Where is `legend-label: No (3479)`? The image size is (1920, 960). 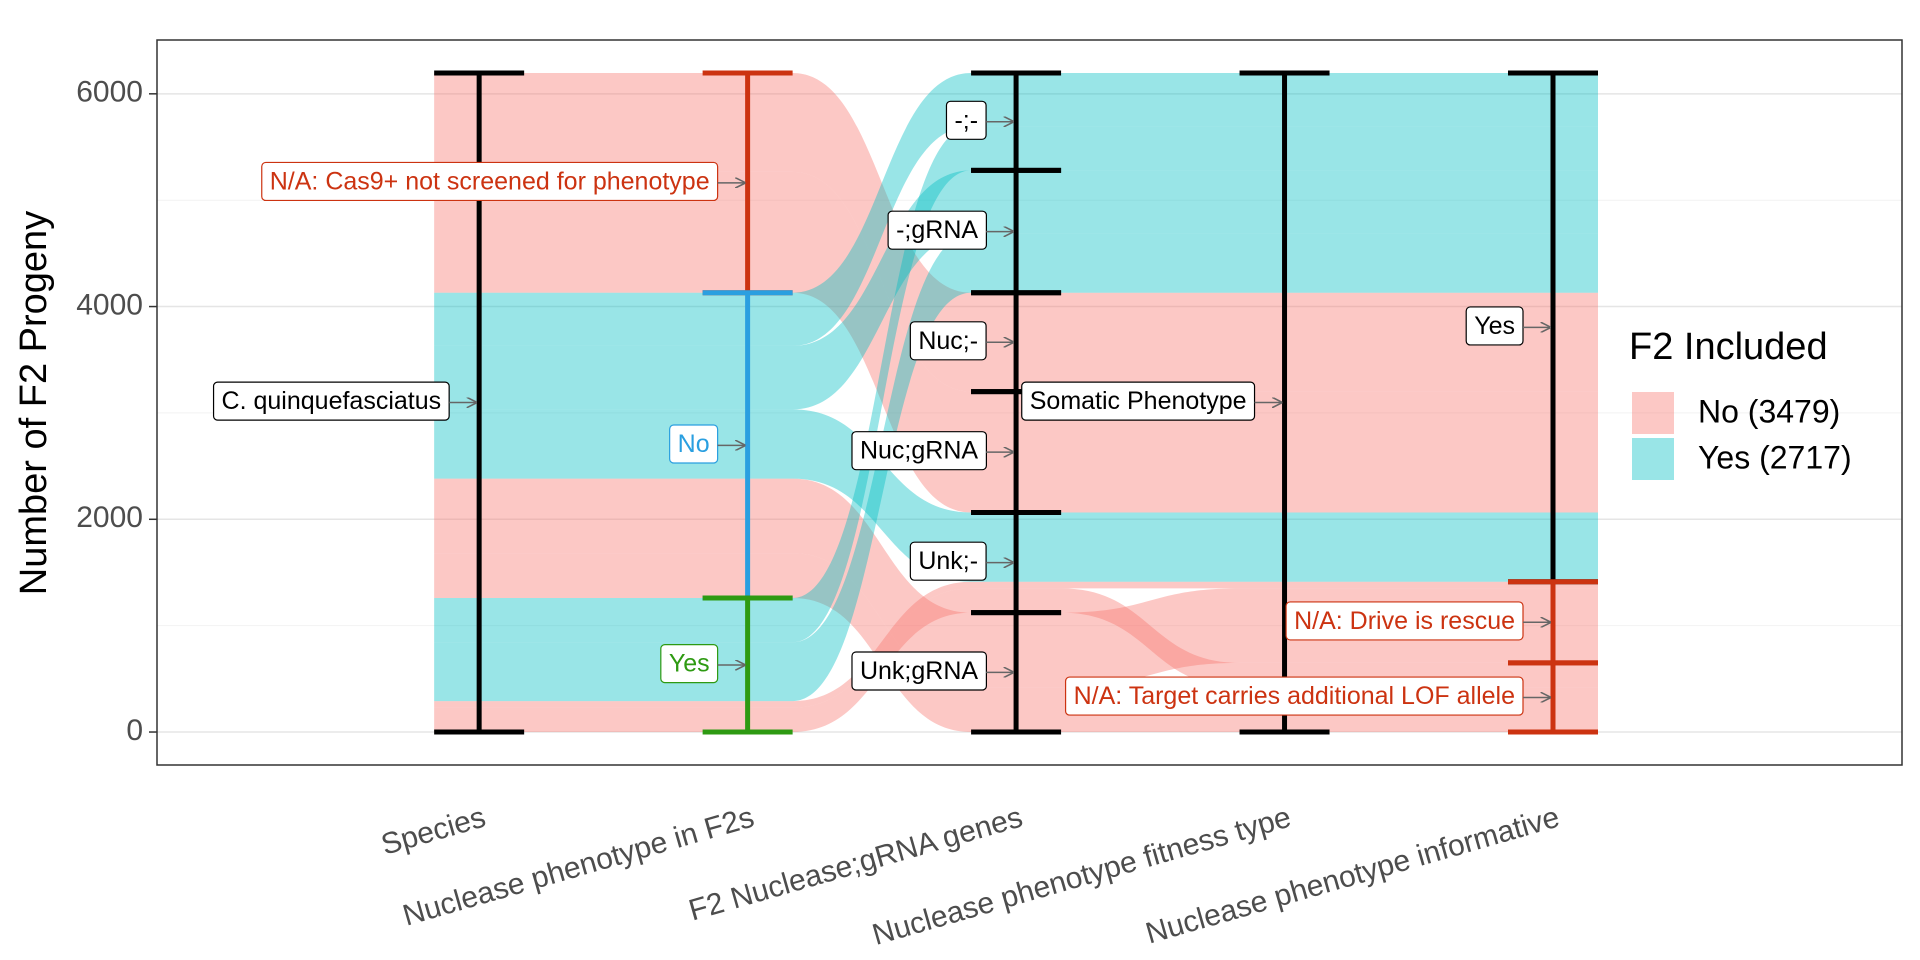
legend-label: No (3479) is located at coordinates (1769, 411).